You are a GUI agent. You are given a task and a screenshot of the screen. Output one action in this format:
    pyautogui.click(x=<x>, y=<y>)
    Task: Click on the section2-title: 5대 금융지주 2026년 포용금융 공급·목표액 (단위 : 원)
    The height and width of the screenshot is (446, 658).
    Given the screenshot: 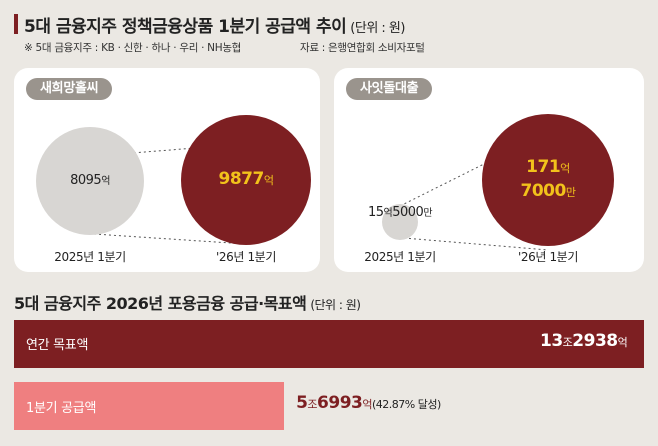 What is the action you would take?
    pyautogui.click(x=187, y=302)
    